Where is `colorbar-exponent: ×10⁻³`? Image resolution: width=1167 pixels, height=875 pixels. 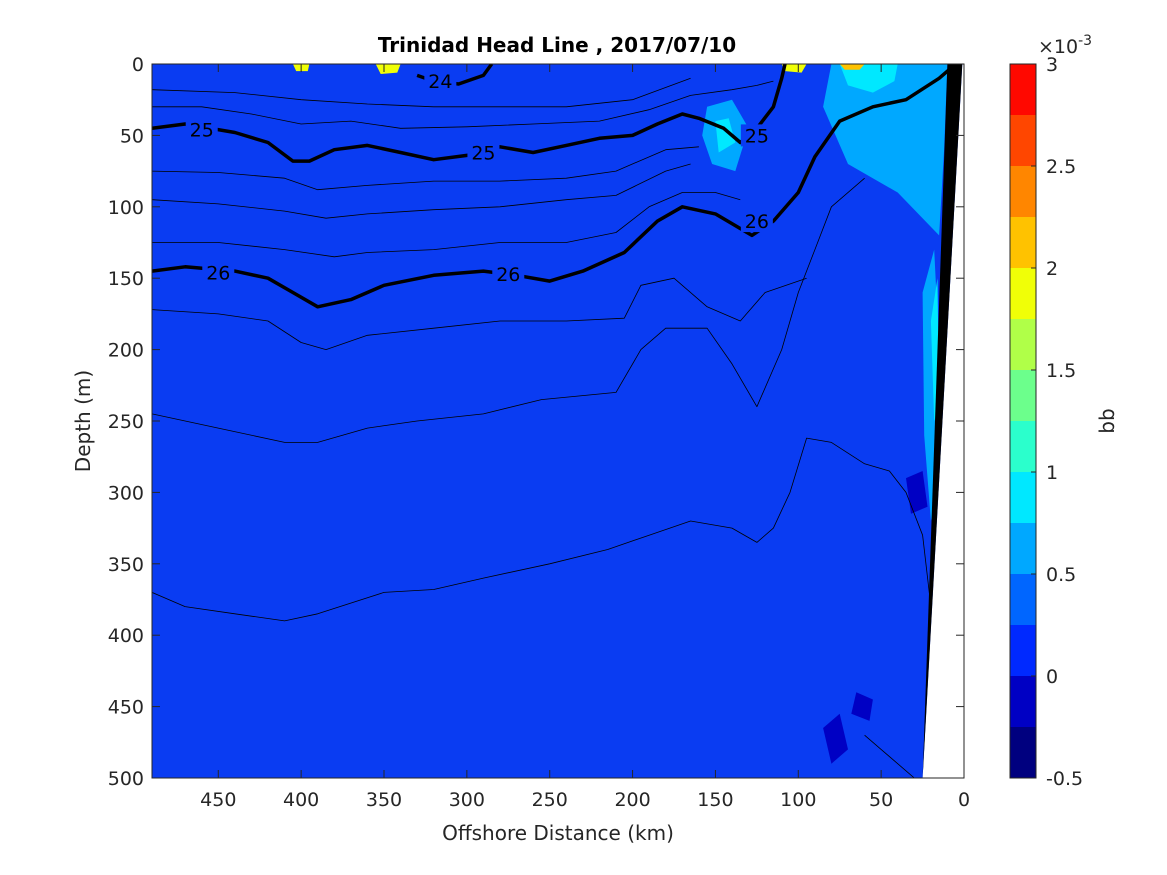 colorbar-exponent: ×10⁻³ is located at coordinates (1065, 45).